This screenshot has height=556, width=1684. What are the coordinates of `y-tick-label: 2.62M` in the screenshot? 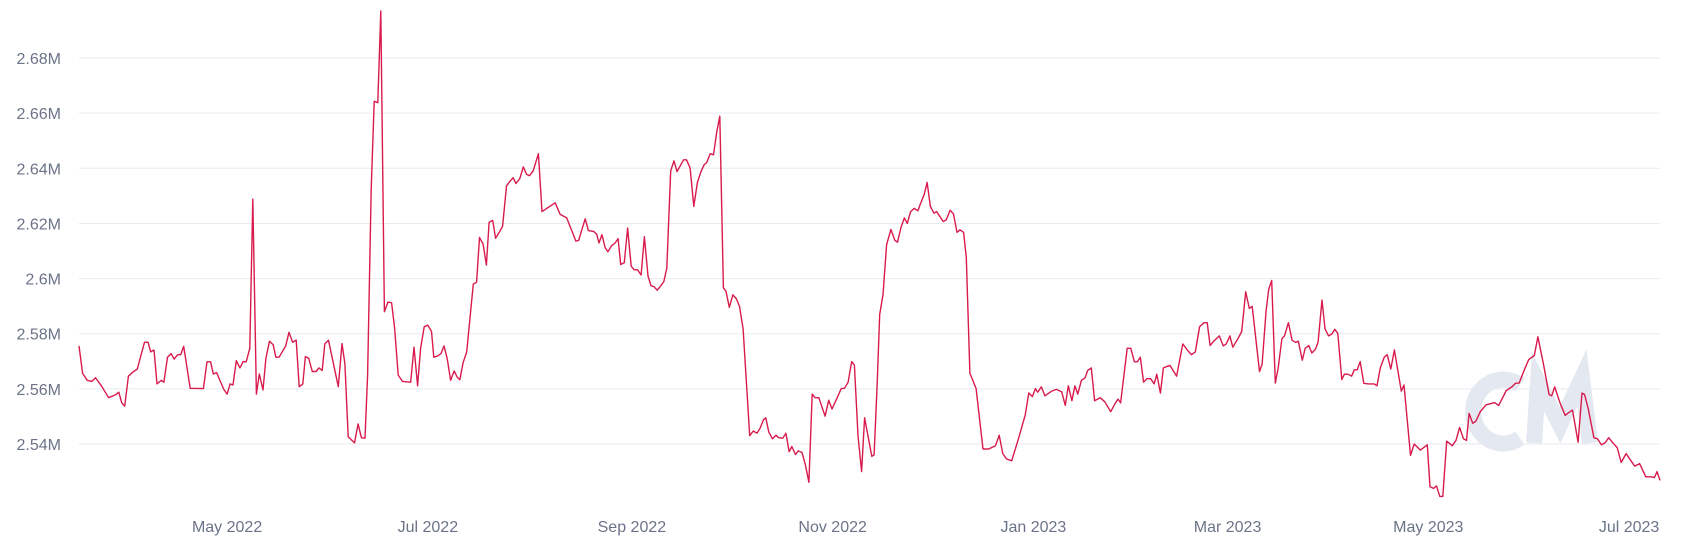 It's located at (39, 224).